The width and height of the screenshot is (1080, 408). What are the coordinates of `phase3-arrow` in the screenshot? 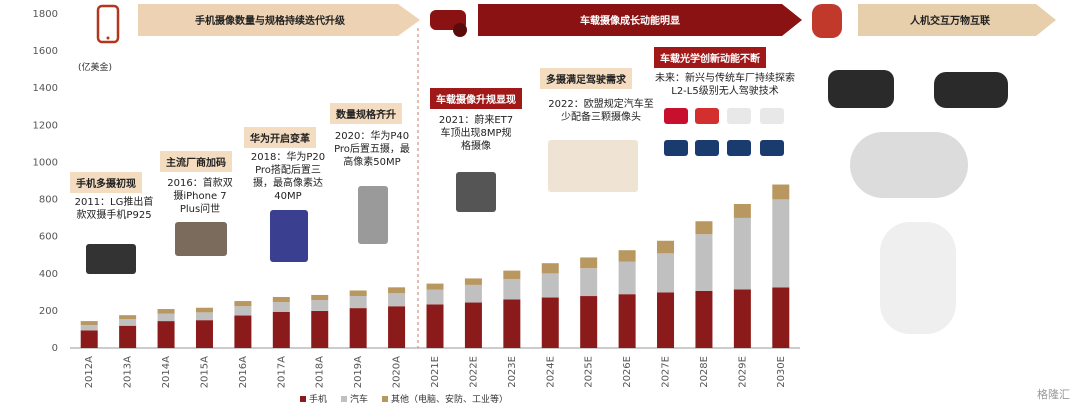 It's located at (957, 20).